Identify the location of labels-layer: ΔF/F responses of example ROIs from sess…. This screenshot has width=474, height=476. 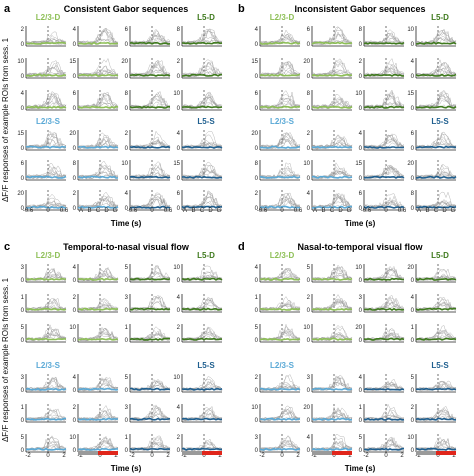
(5, 239).